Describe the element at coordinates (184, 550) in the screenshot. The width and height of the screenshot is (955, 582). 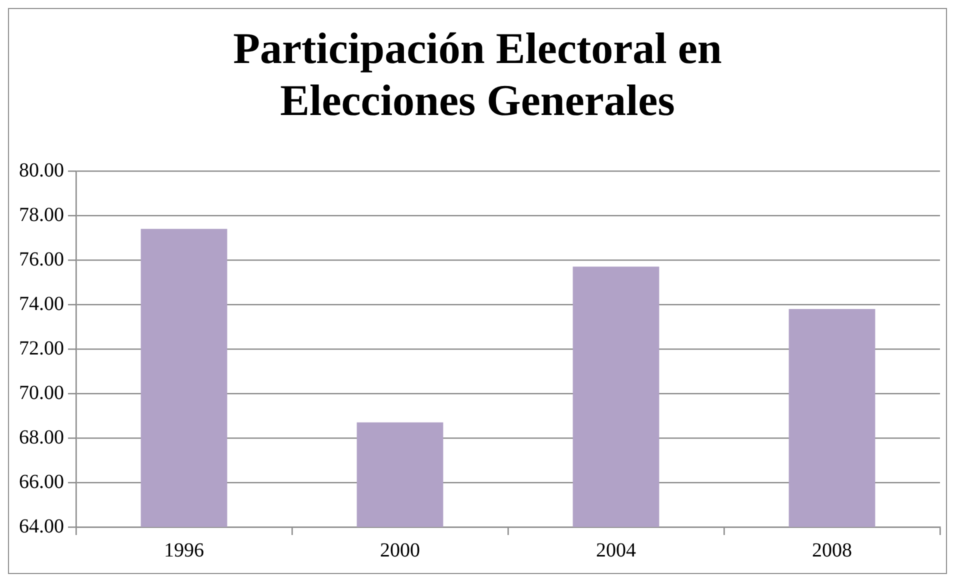
I see `x-tick-label: 1996` at that location.